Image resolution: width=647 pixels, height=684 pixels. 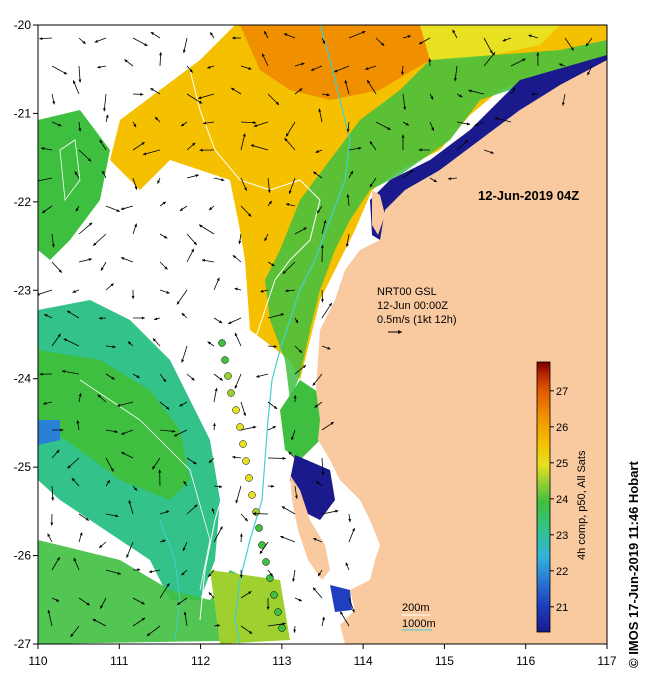 I want to click on y-axis: -20 -21 -22 -23 -24 -25 -26 -27, so click(x=26, y=334).